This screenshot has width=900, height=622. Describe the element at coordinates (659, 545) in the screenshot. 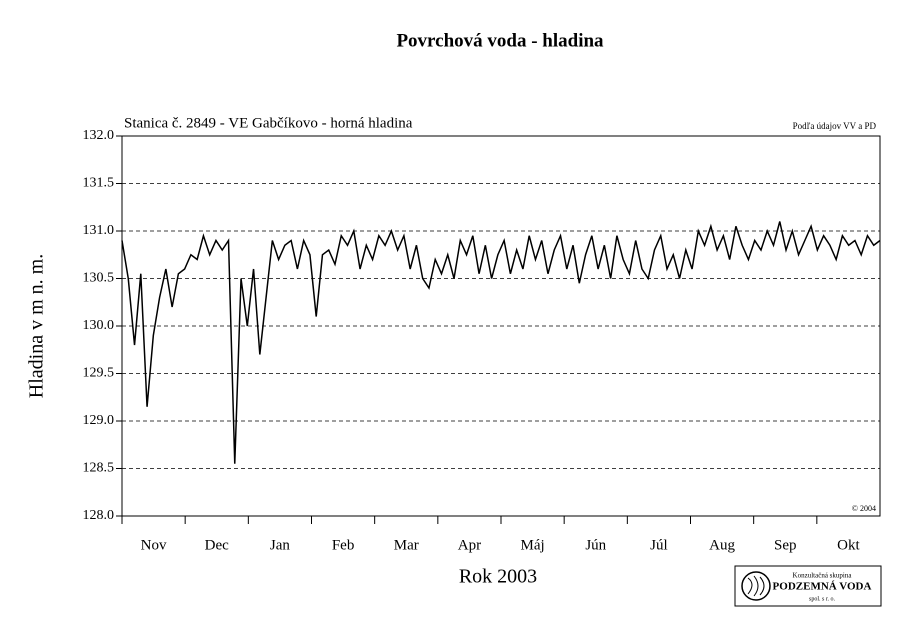

I see `x-tick-label: Júl` at that location.